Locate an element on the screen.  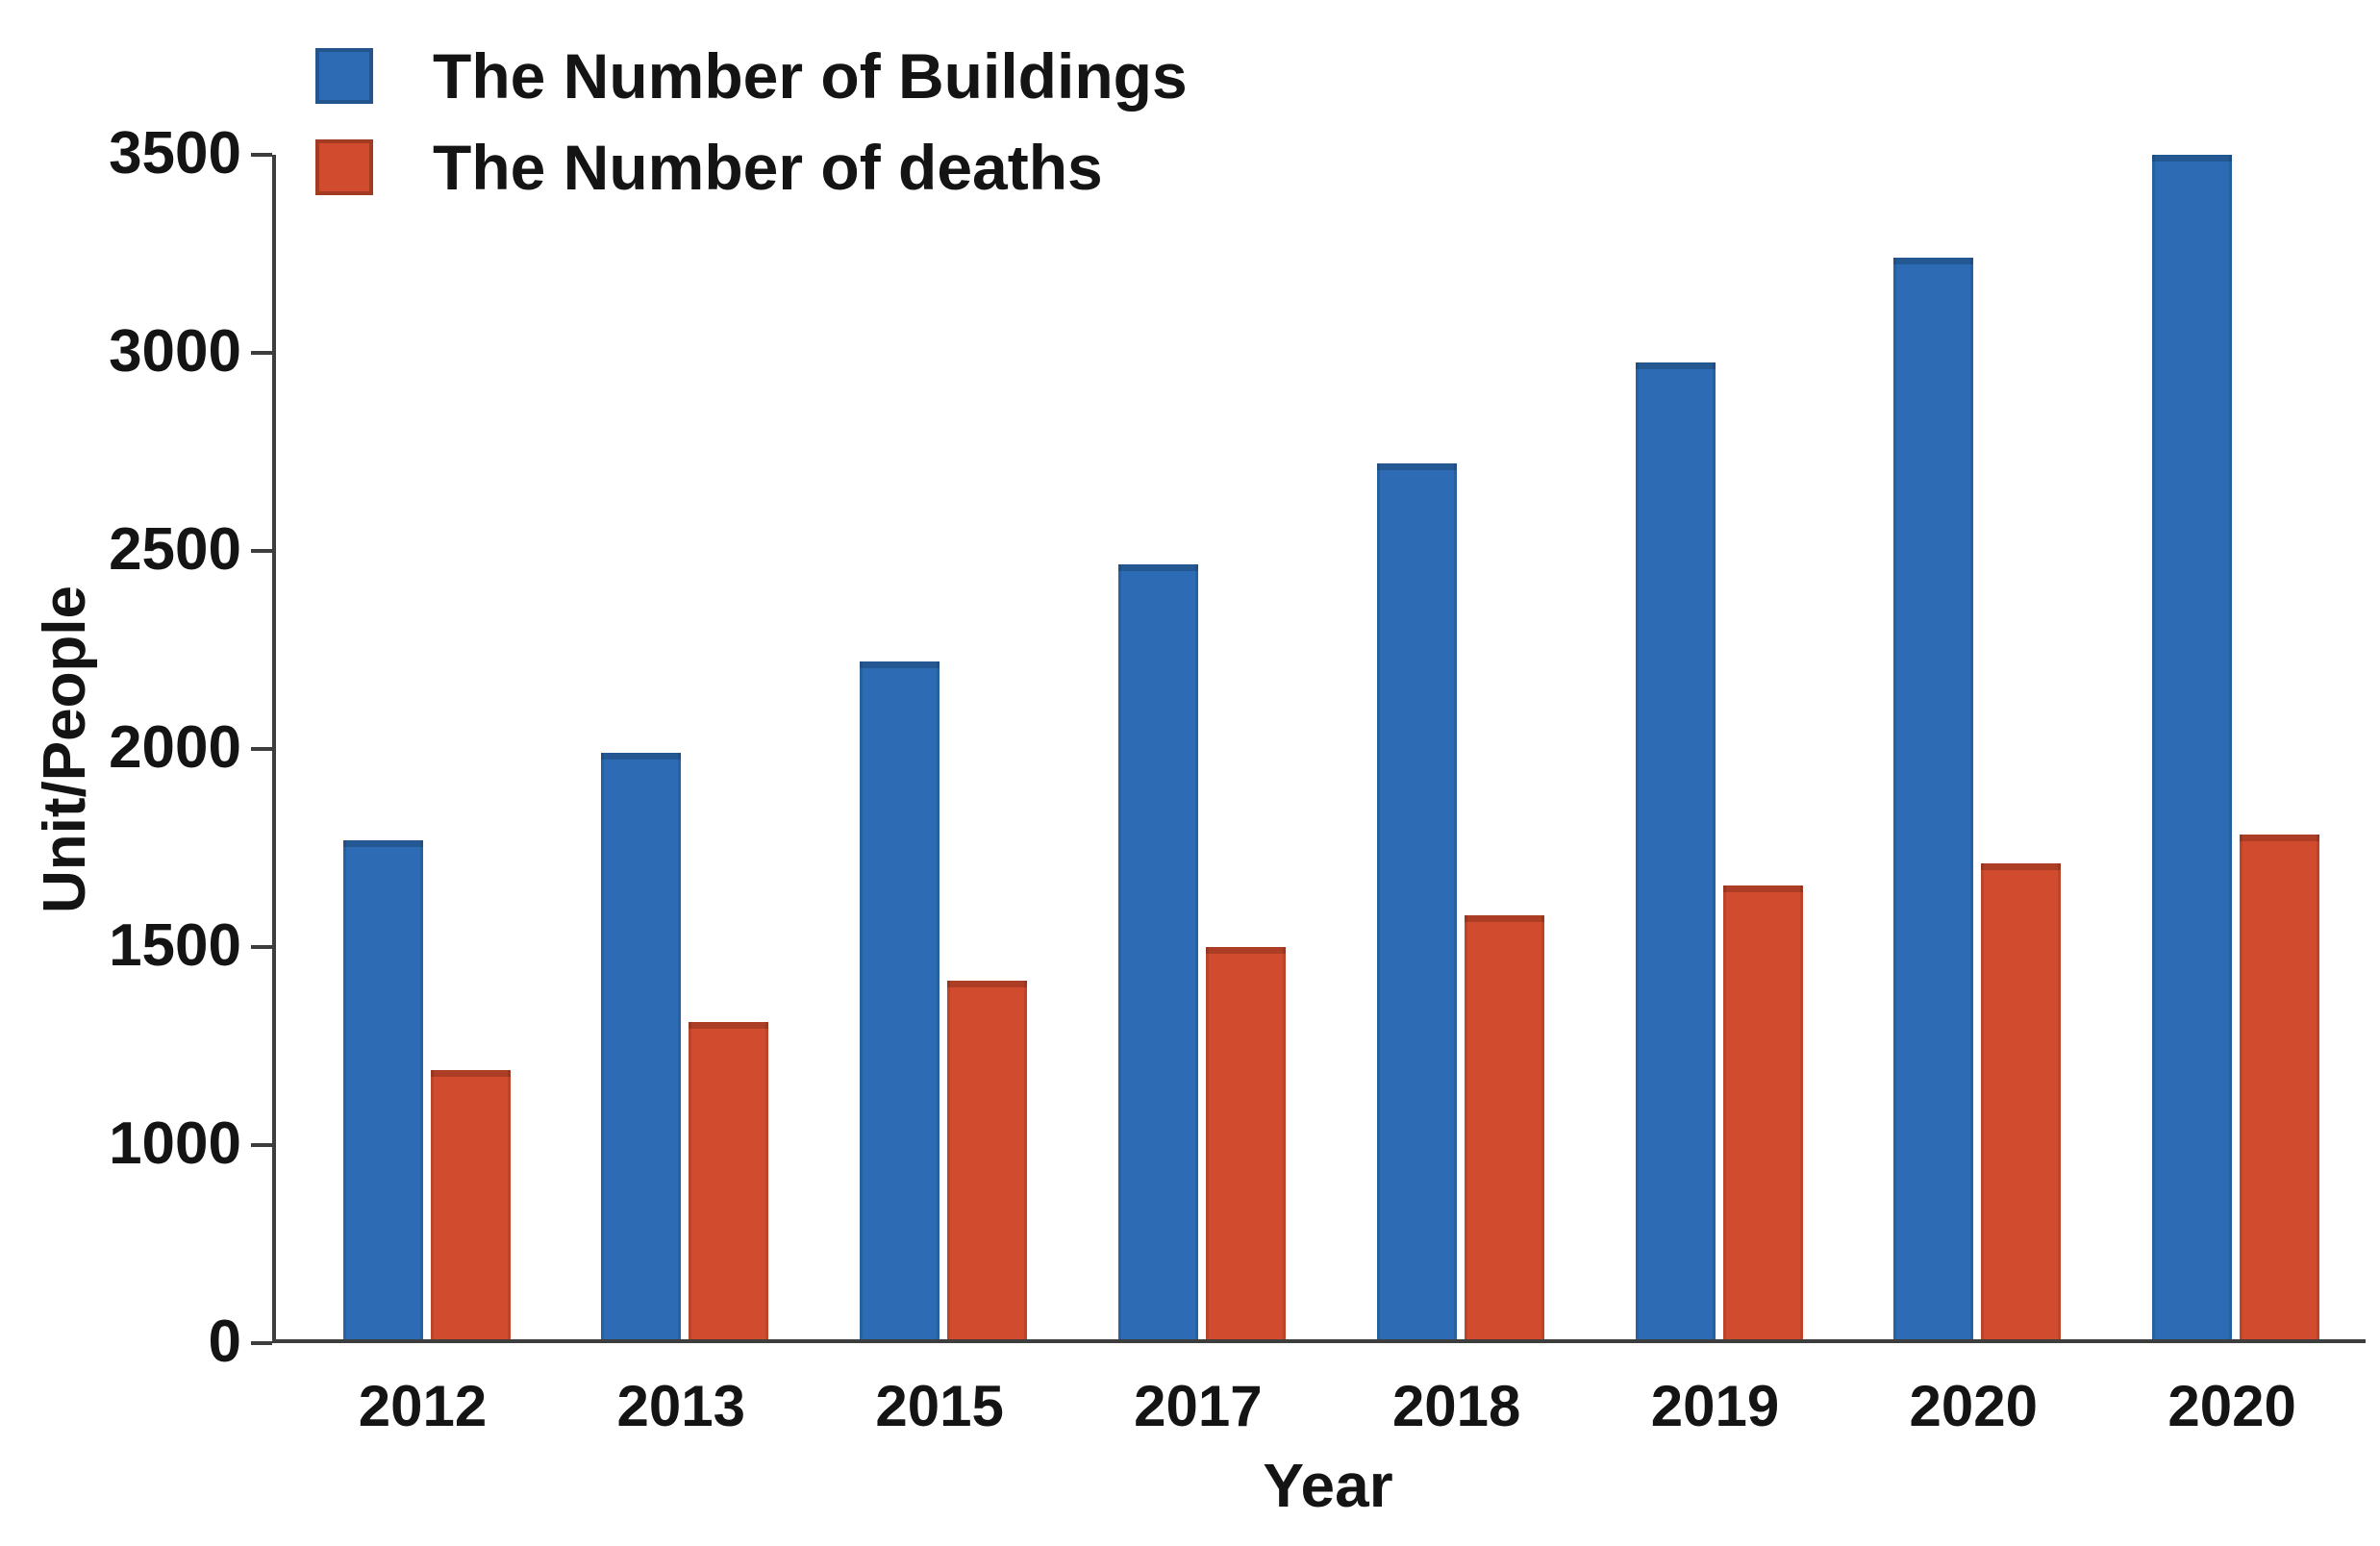
y-axis-tick-label: 3000 is located at coordinates (175, 351).